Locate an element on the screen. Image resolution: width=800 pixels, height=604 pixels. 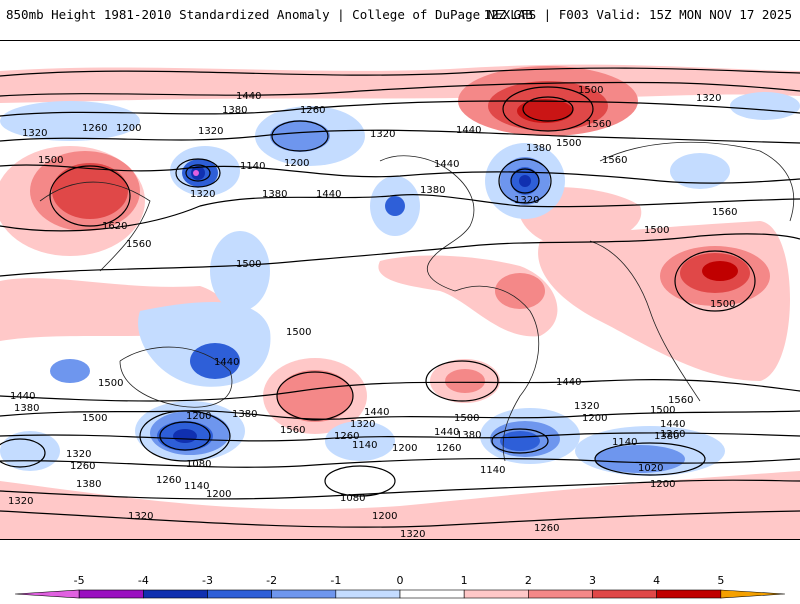
colorbar-tick-label: -1 is located at coordinates (335, 580).